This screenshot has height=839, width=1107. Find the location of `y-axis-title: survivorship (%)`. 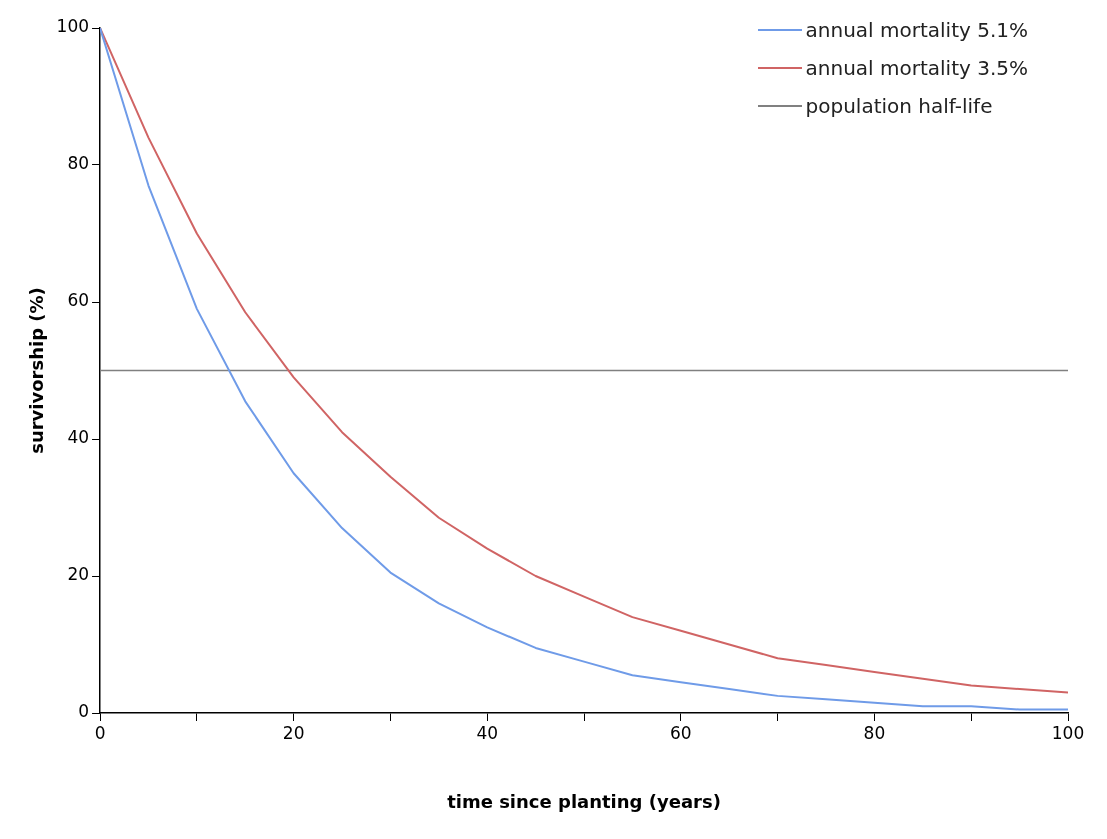

y-axis-title: survivorship (%) is located at coordinates (37, 370).